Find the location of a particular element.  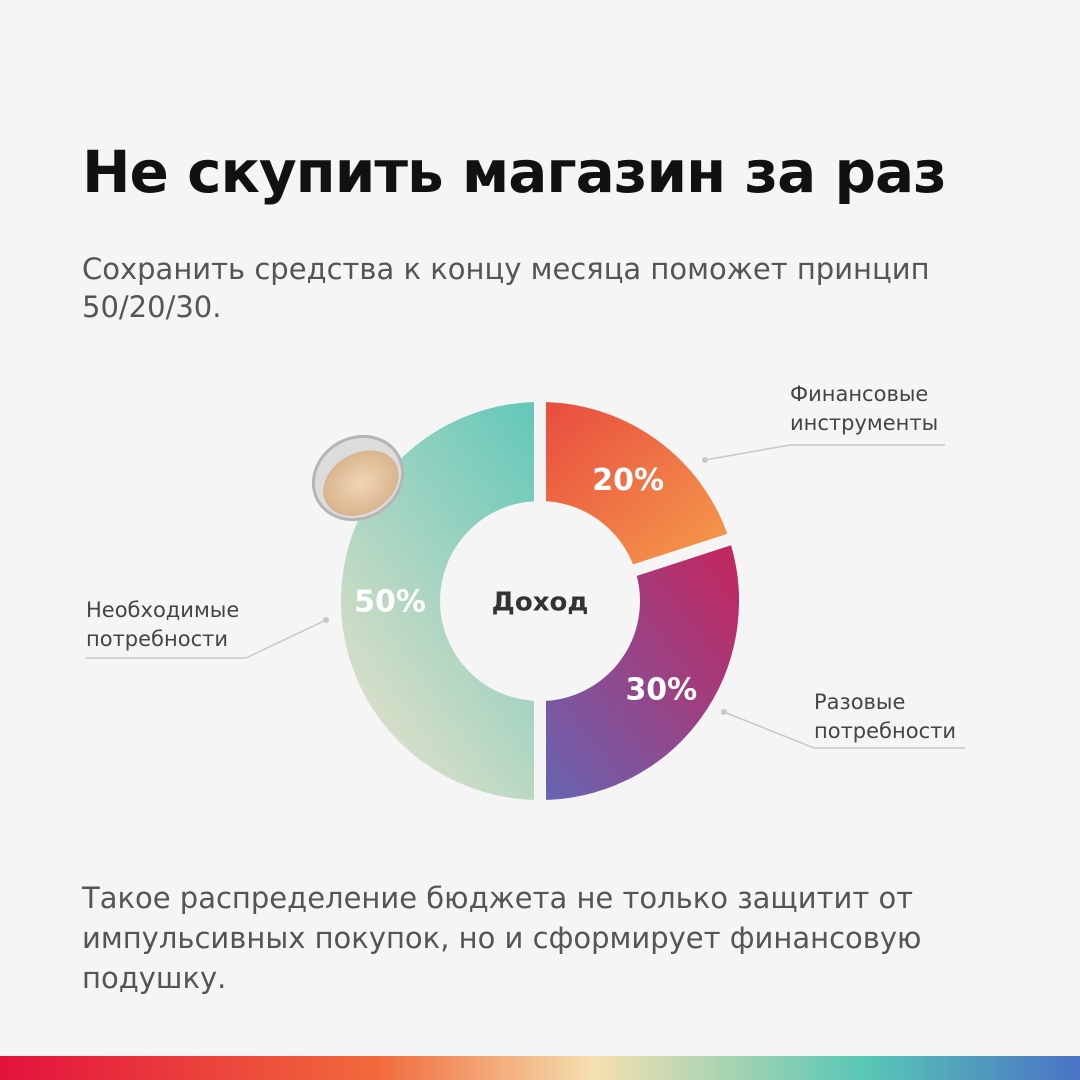

coin-icon is located at coordinates (358, 478).